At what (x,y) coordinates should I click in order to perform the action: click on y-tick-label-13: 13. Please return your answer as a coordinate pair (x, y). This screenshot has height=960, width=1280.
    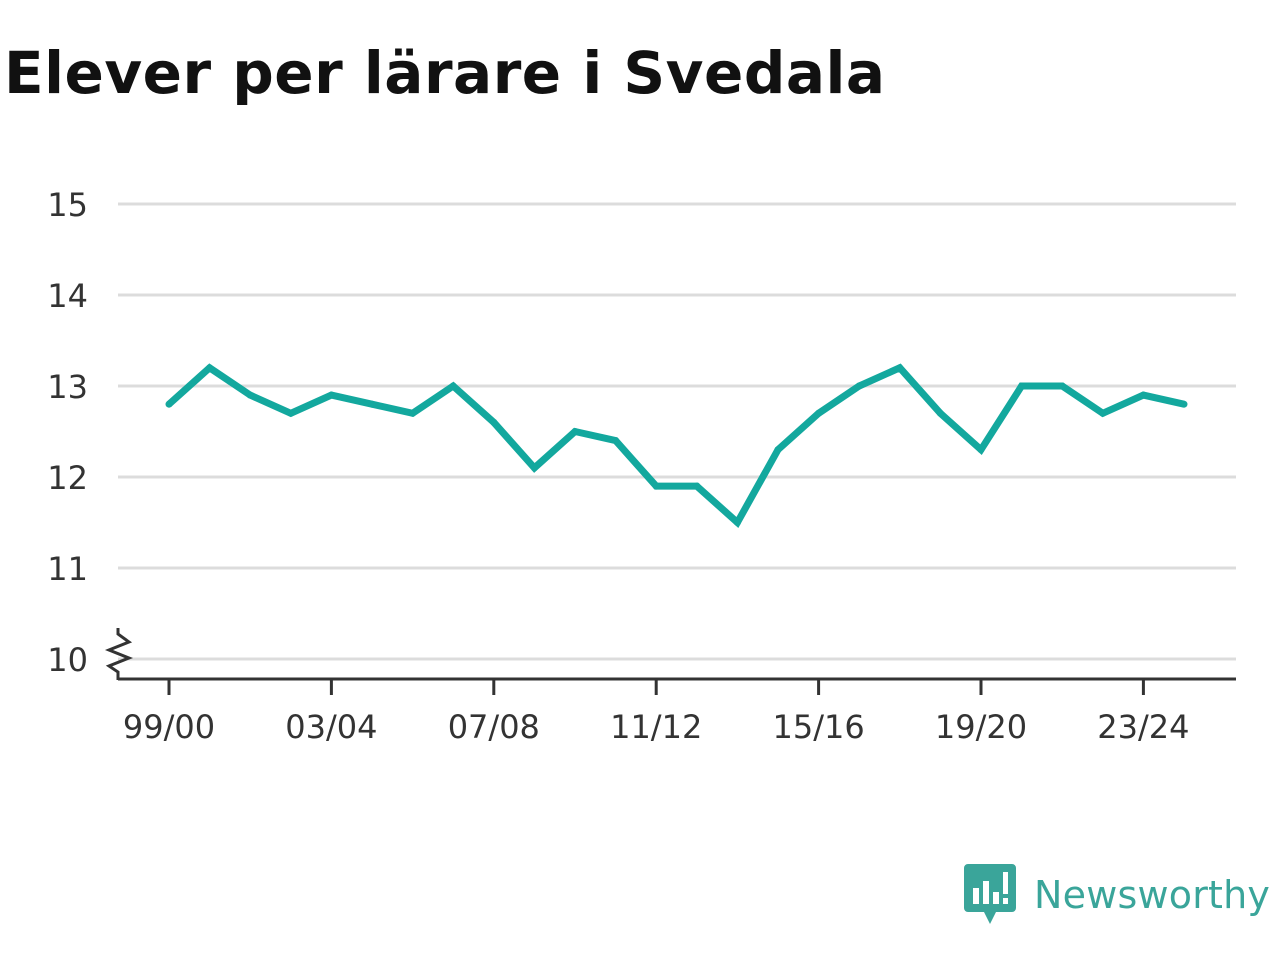
    Looking at the image, I should click on (67, 387).